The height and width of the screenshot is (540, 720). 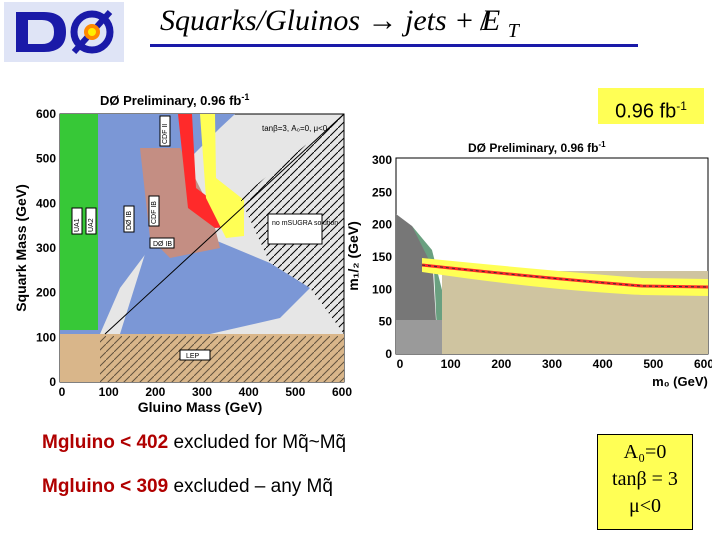 What do you see at coordinates (499, 23) in the screenshot?
I see `met-symbol: E / T` at bounding box center [499, 23].